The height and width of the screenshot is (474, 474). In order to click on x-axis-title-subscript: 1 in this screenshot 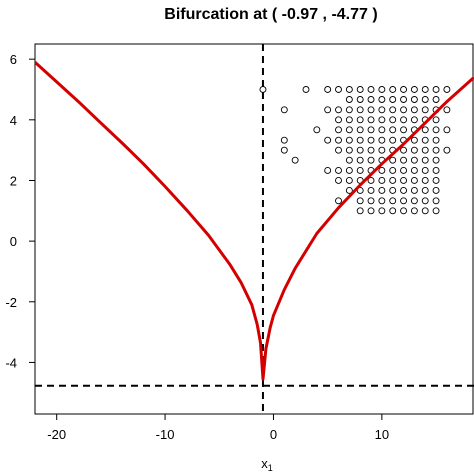, I will do `click(270, 468)`.